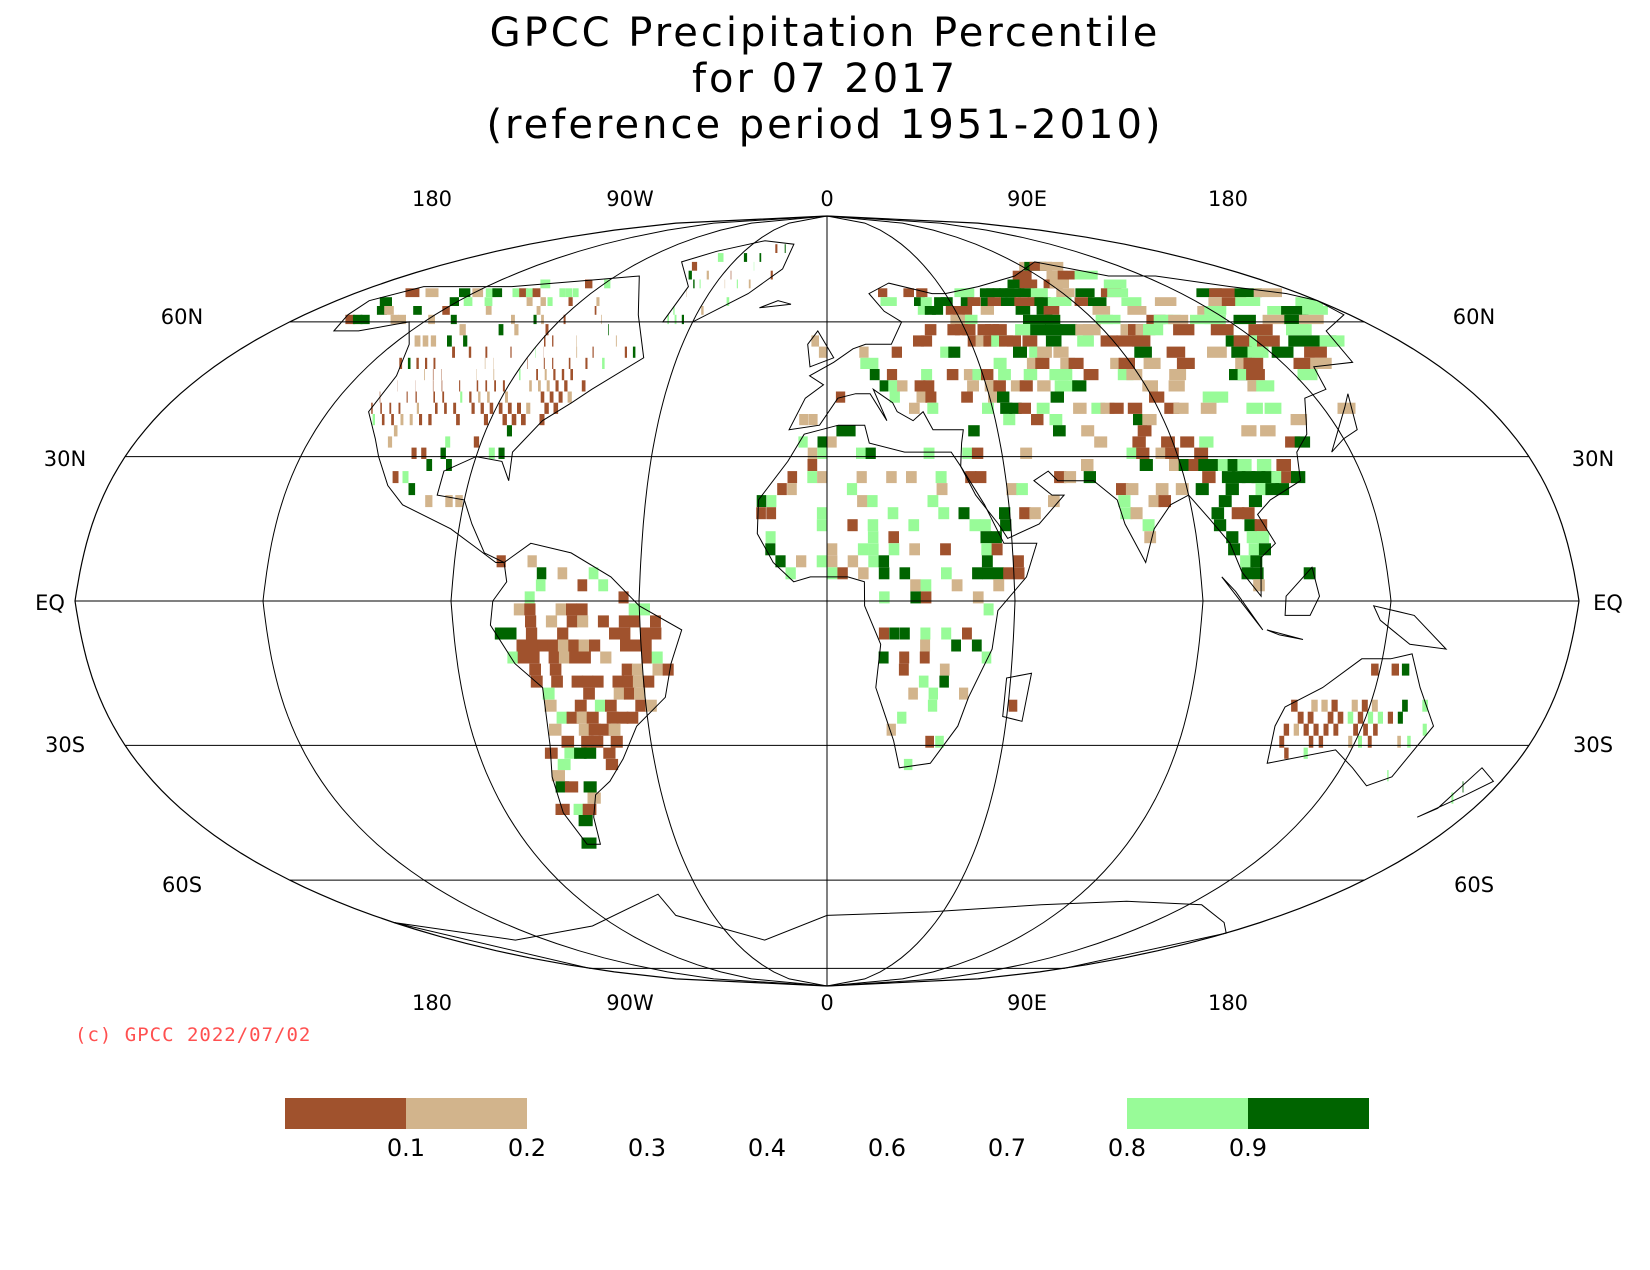 The height and width of the screenshot is (1270, 1650). I want to click on lat-label-left-30s: 30S, so click(65, 745).